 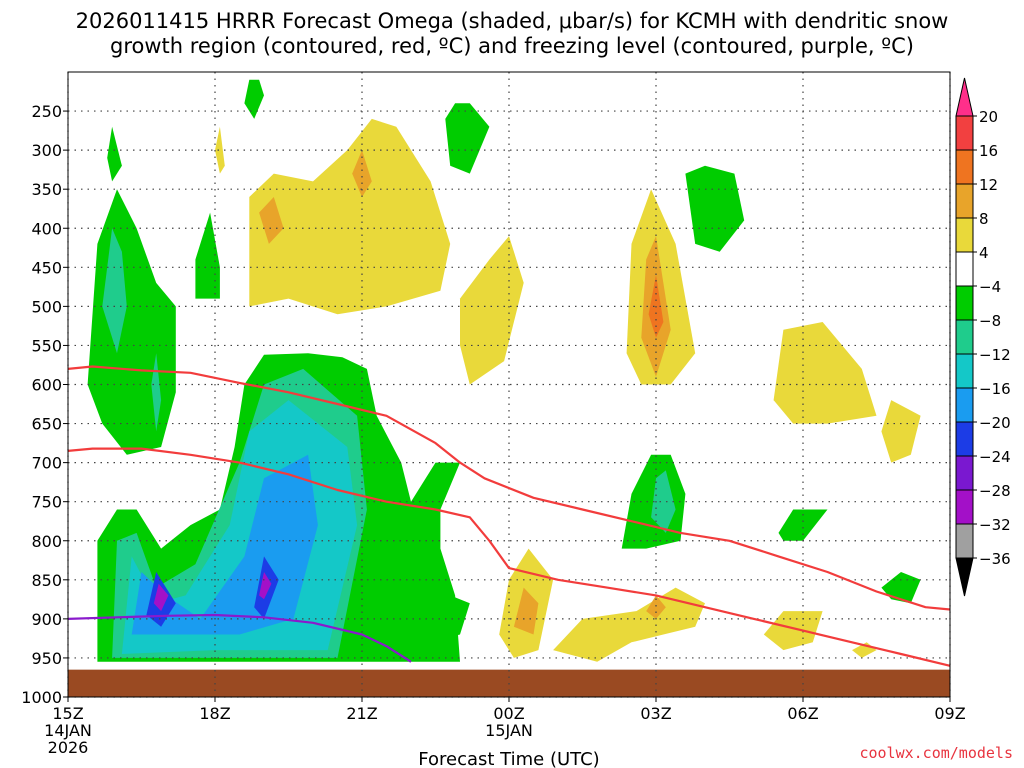 I want to click on x-tick-label-15-0: 06Z, so click(x=802, y=713).